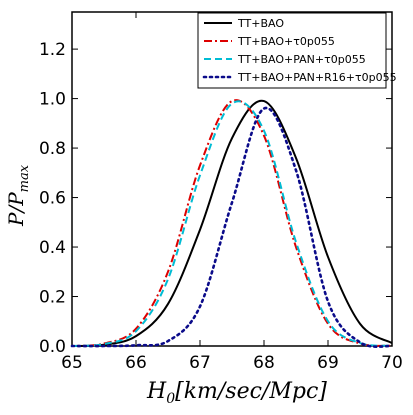  I want to click on x-tick-label: 67, so click(200, 363).